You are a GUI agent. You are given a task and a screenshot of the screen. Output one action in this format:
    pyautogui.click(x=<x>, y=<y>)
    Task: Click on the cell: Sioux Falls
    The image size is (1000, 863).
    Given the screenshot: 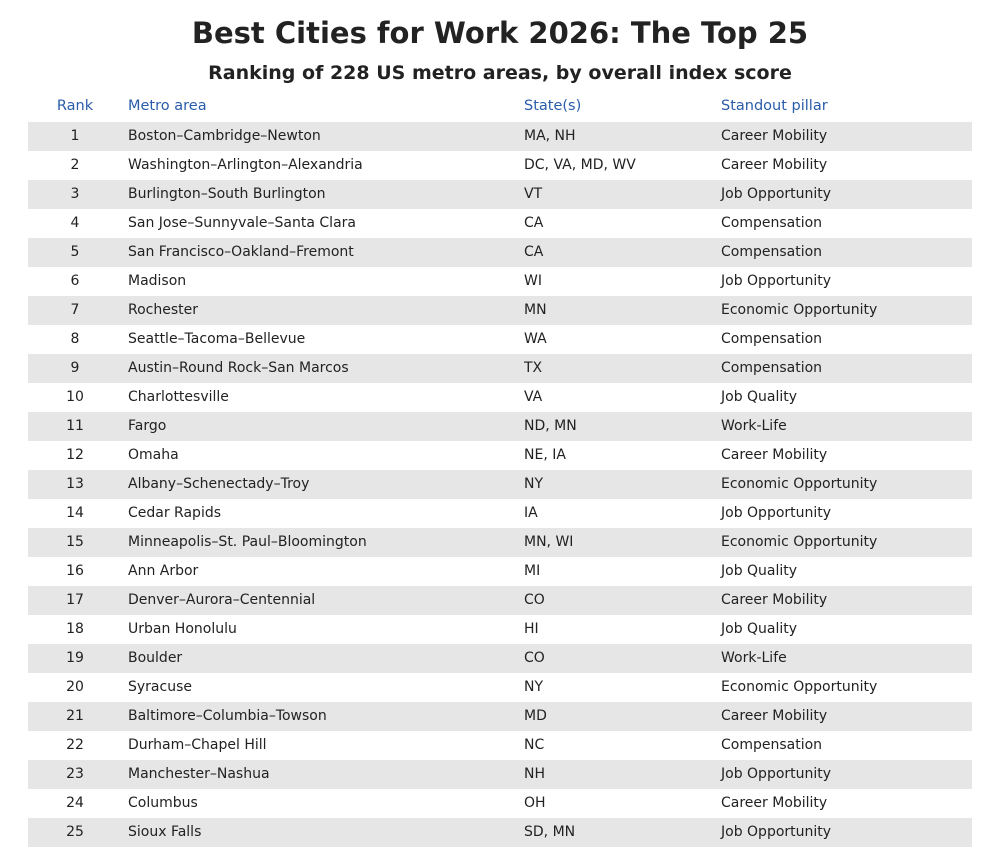 What is the action you would take?
    pyautogui.click(x=165, y=832)
    